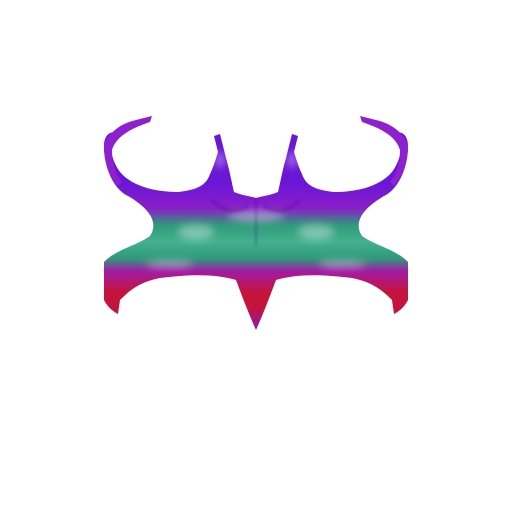 Image resolution: width=512 pixels, height=512 pixels. What do you see at coordinates (256, 222) in the screenshot?
I see `chest-contours` at bounding box center [256, 222].